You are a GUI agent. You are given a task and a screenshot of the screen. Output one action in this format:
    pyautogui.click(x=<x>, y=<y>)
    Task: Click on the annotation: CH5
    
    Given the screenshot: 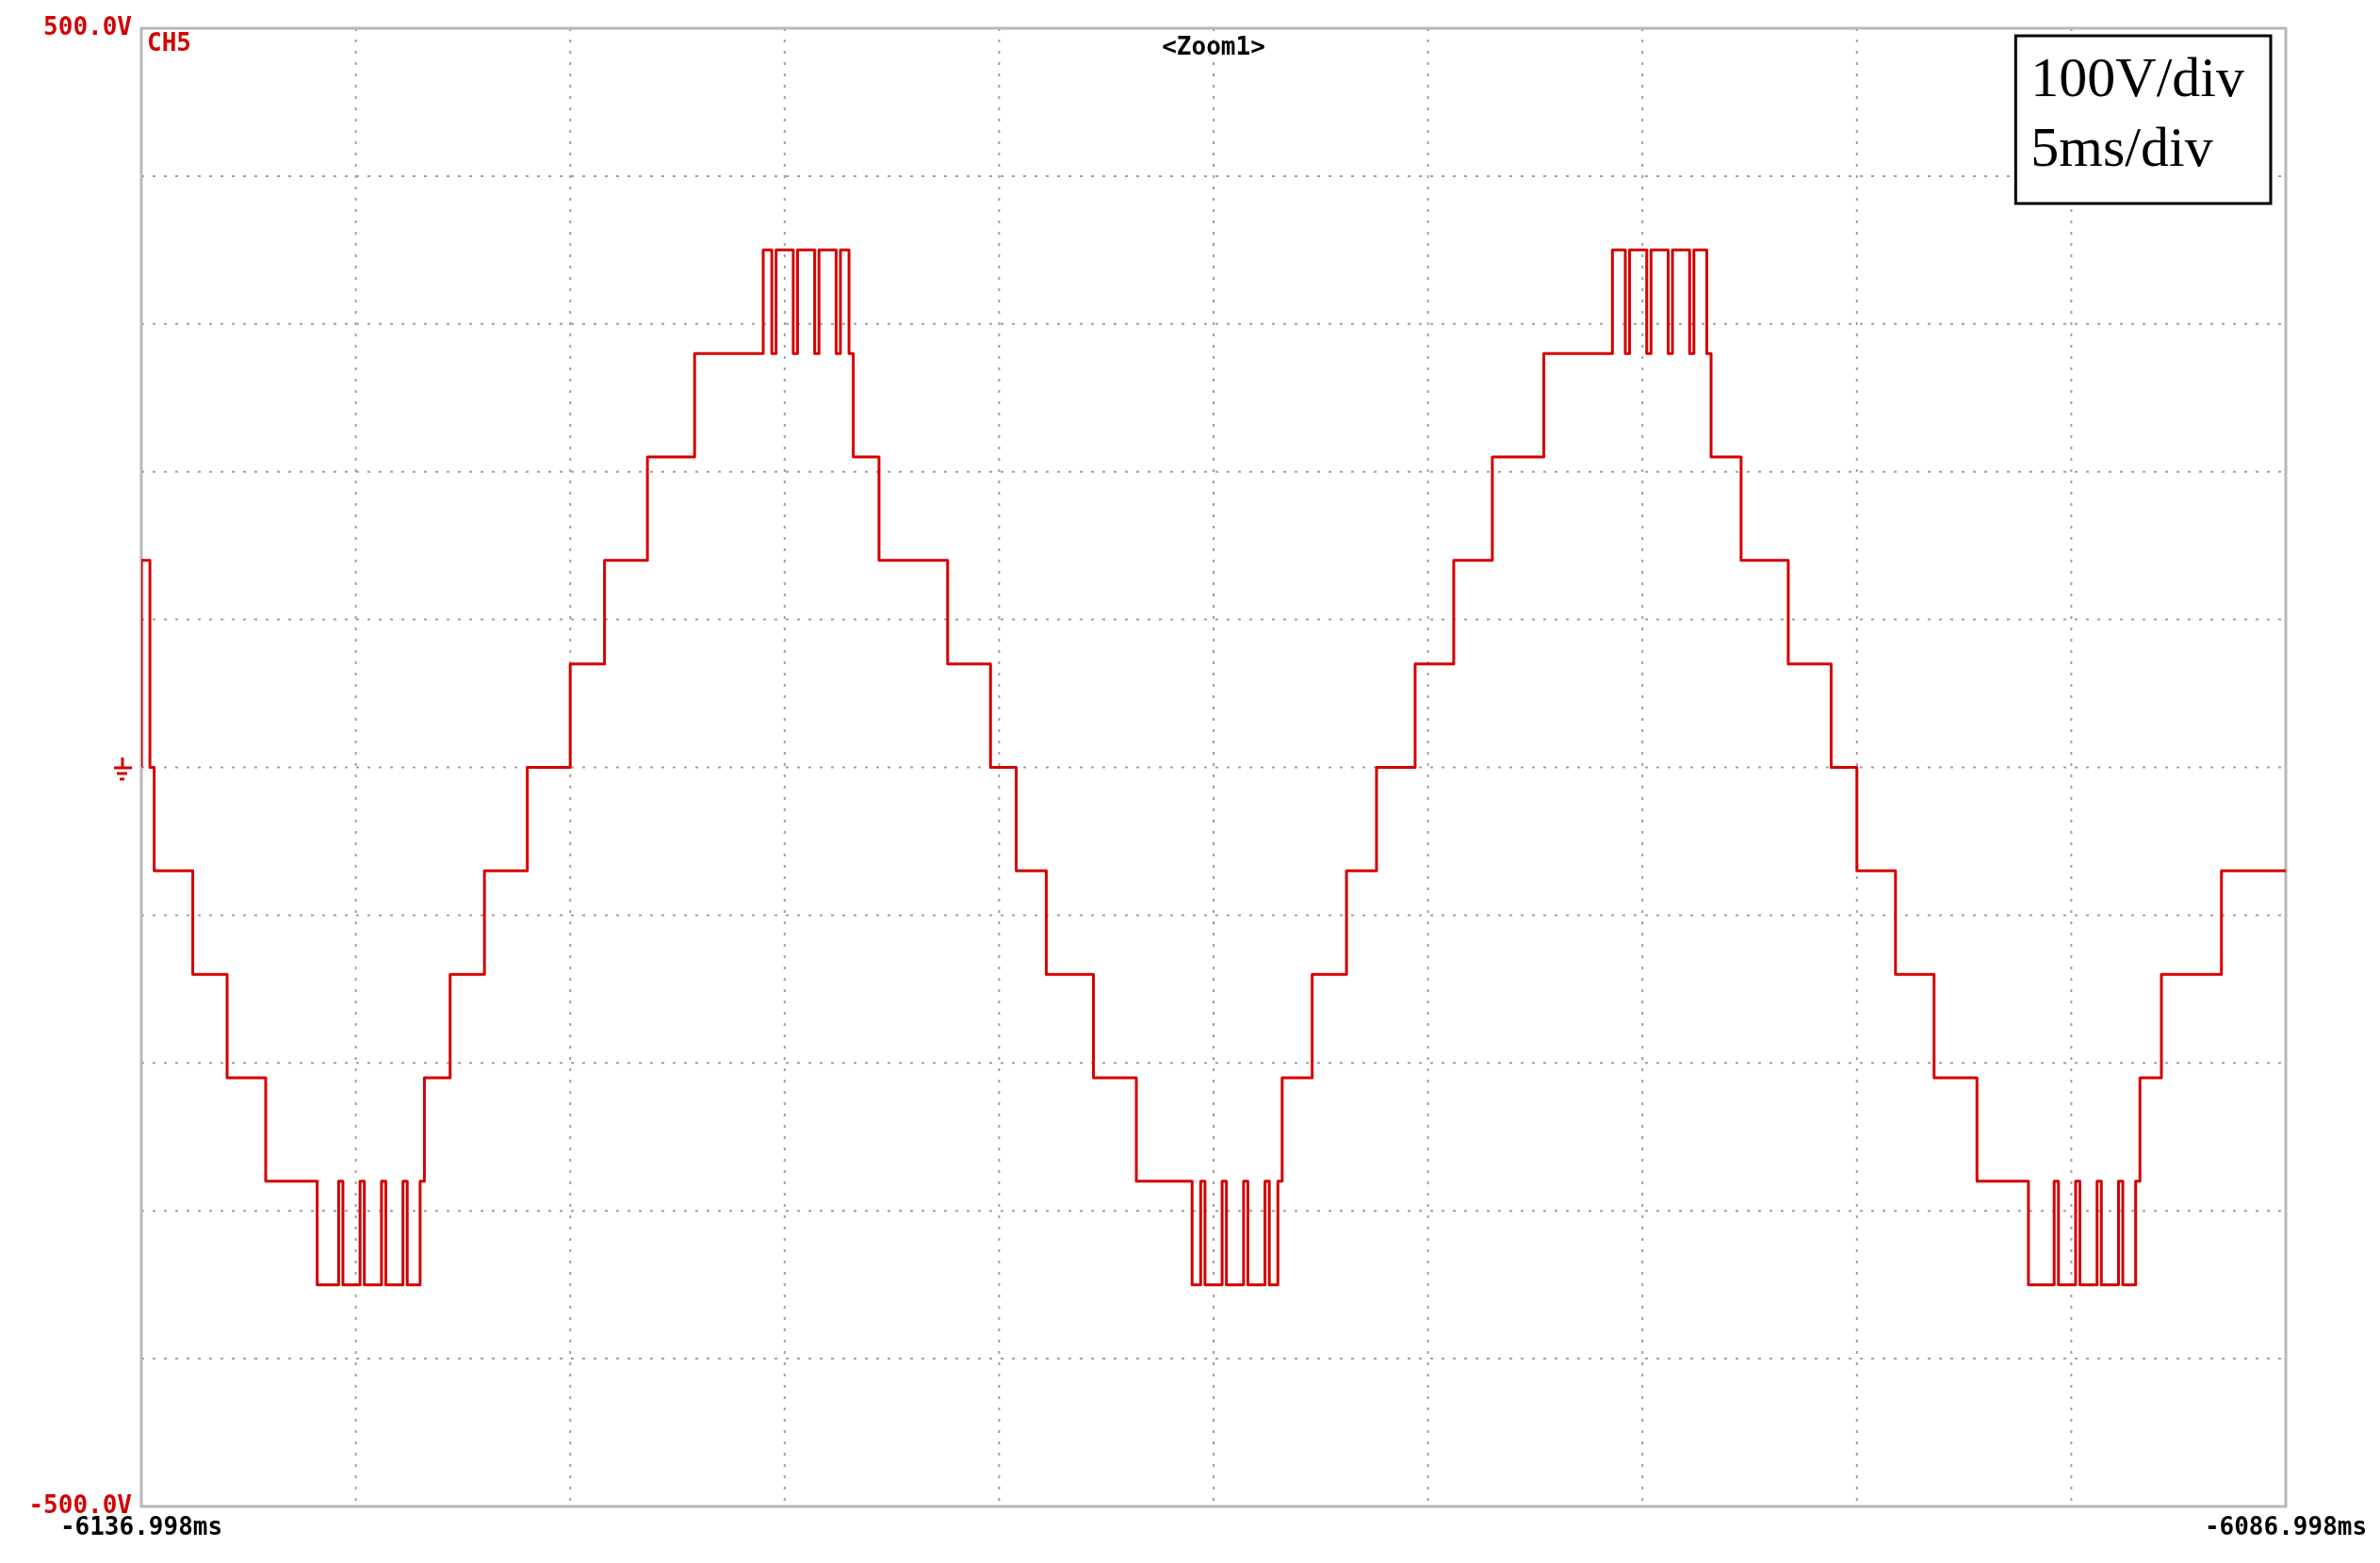 What is the action you would take?
    pyautogui.click(x=169, y=42)
    